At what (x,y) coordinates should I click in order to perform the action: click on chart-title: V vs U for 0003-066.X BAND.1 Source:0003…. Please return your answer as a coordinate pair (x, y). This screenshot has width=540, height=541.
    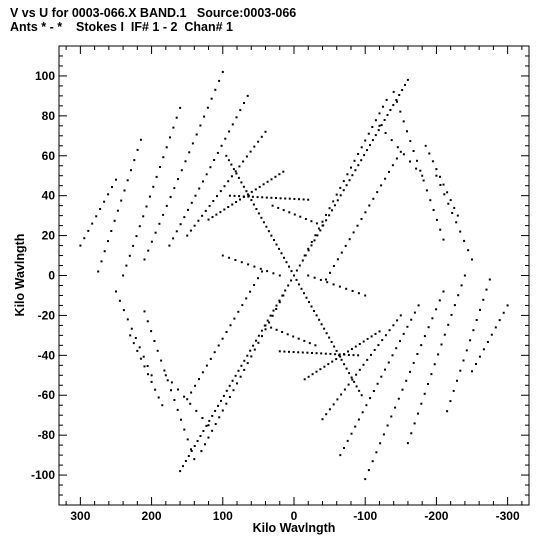
    Looking at the image, I should click on (153, 13).